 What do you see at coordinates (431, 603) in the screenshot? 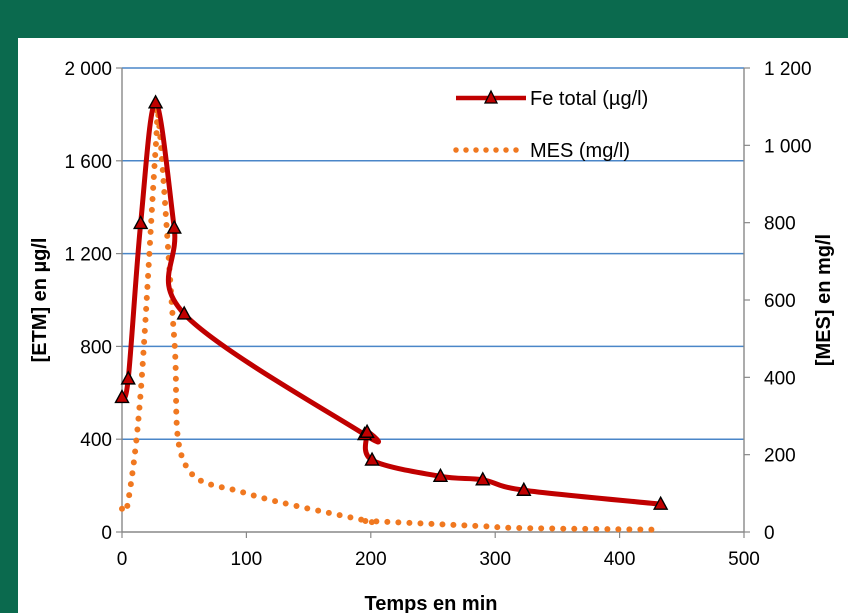
I see `x-axis-title: Temps en min` at bounding box center [431, 603].